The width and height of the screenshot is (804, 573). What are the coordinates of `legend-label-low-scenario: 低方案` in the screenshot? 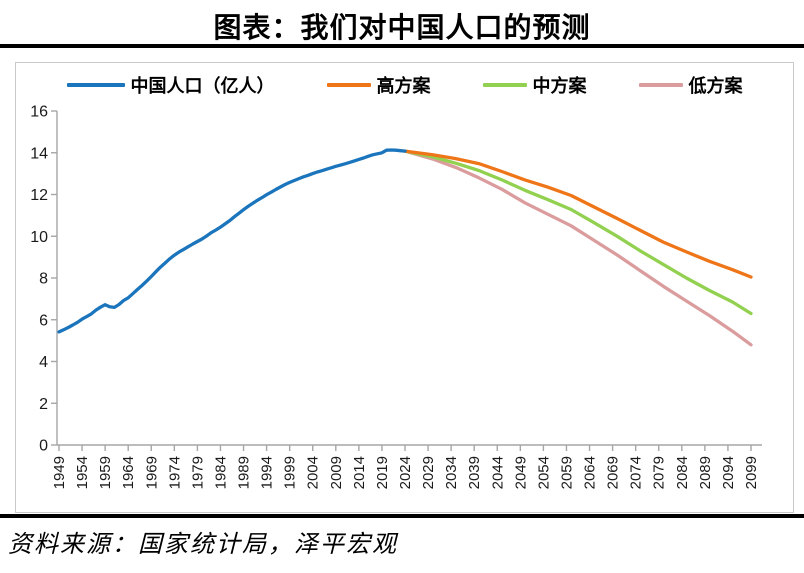 It's located at (715, 86).